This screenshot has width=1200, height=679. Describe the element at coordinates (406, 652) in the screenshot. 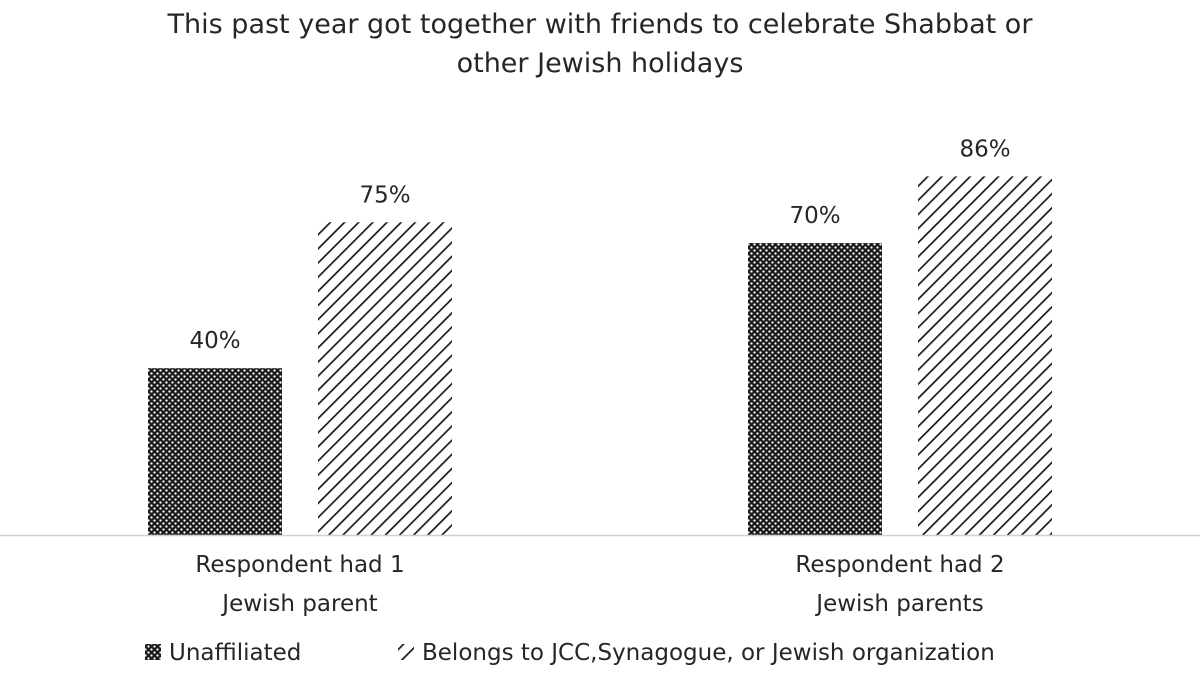

I see `legend-swatch-belongs` at that location.